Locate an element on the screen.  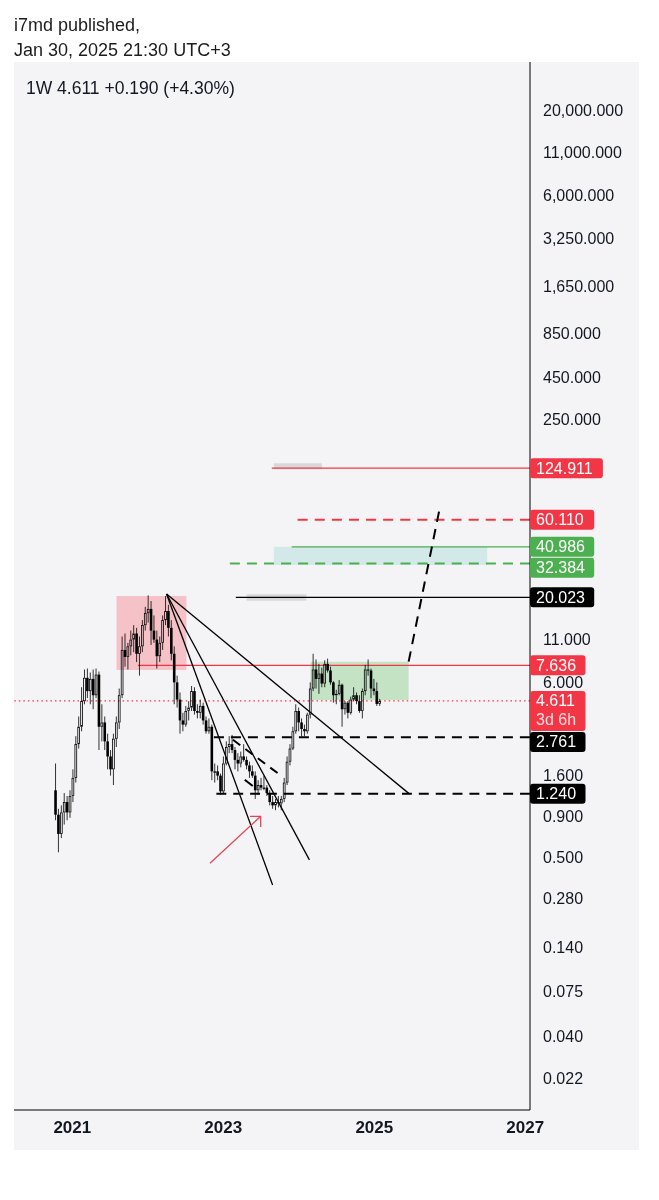
x-tick-label: 2025 is located at coordinates (374, 1128).